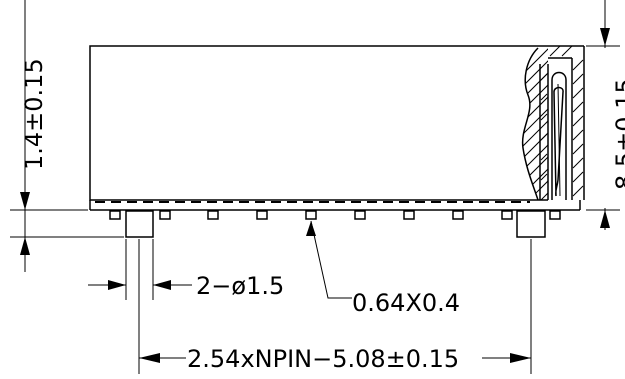 Image resolution: width=625 pixels, height=379 pixels. I want to click on peg-left, so click(139, 224).